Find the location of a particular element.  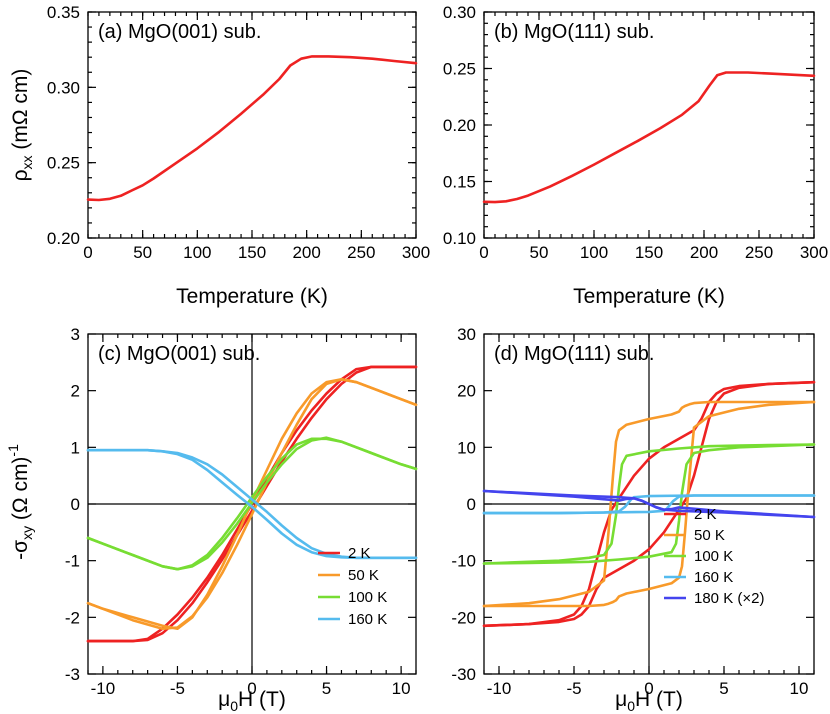

panel-c-legend-label: 100 K is located at coordinates (367, 597).